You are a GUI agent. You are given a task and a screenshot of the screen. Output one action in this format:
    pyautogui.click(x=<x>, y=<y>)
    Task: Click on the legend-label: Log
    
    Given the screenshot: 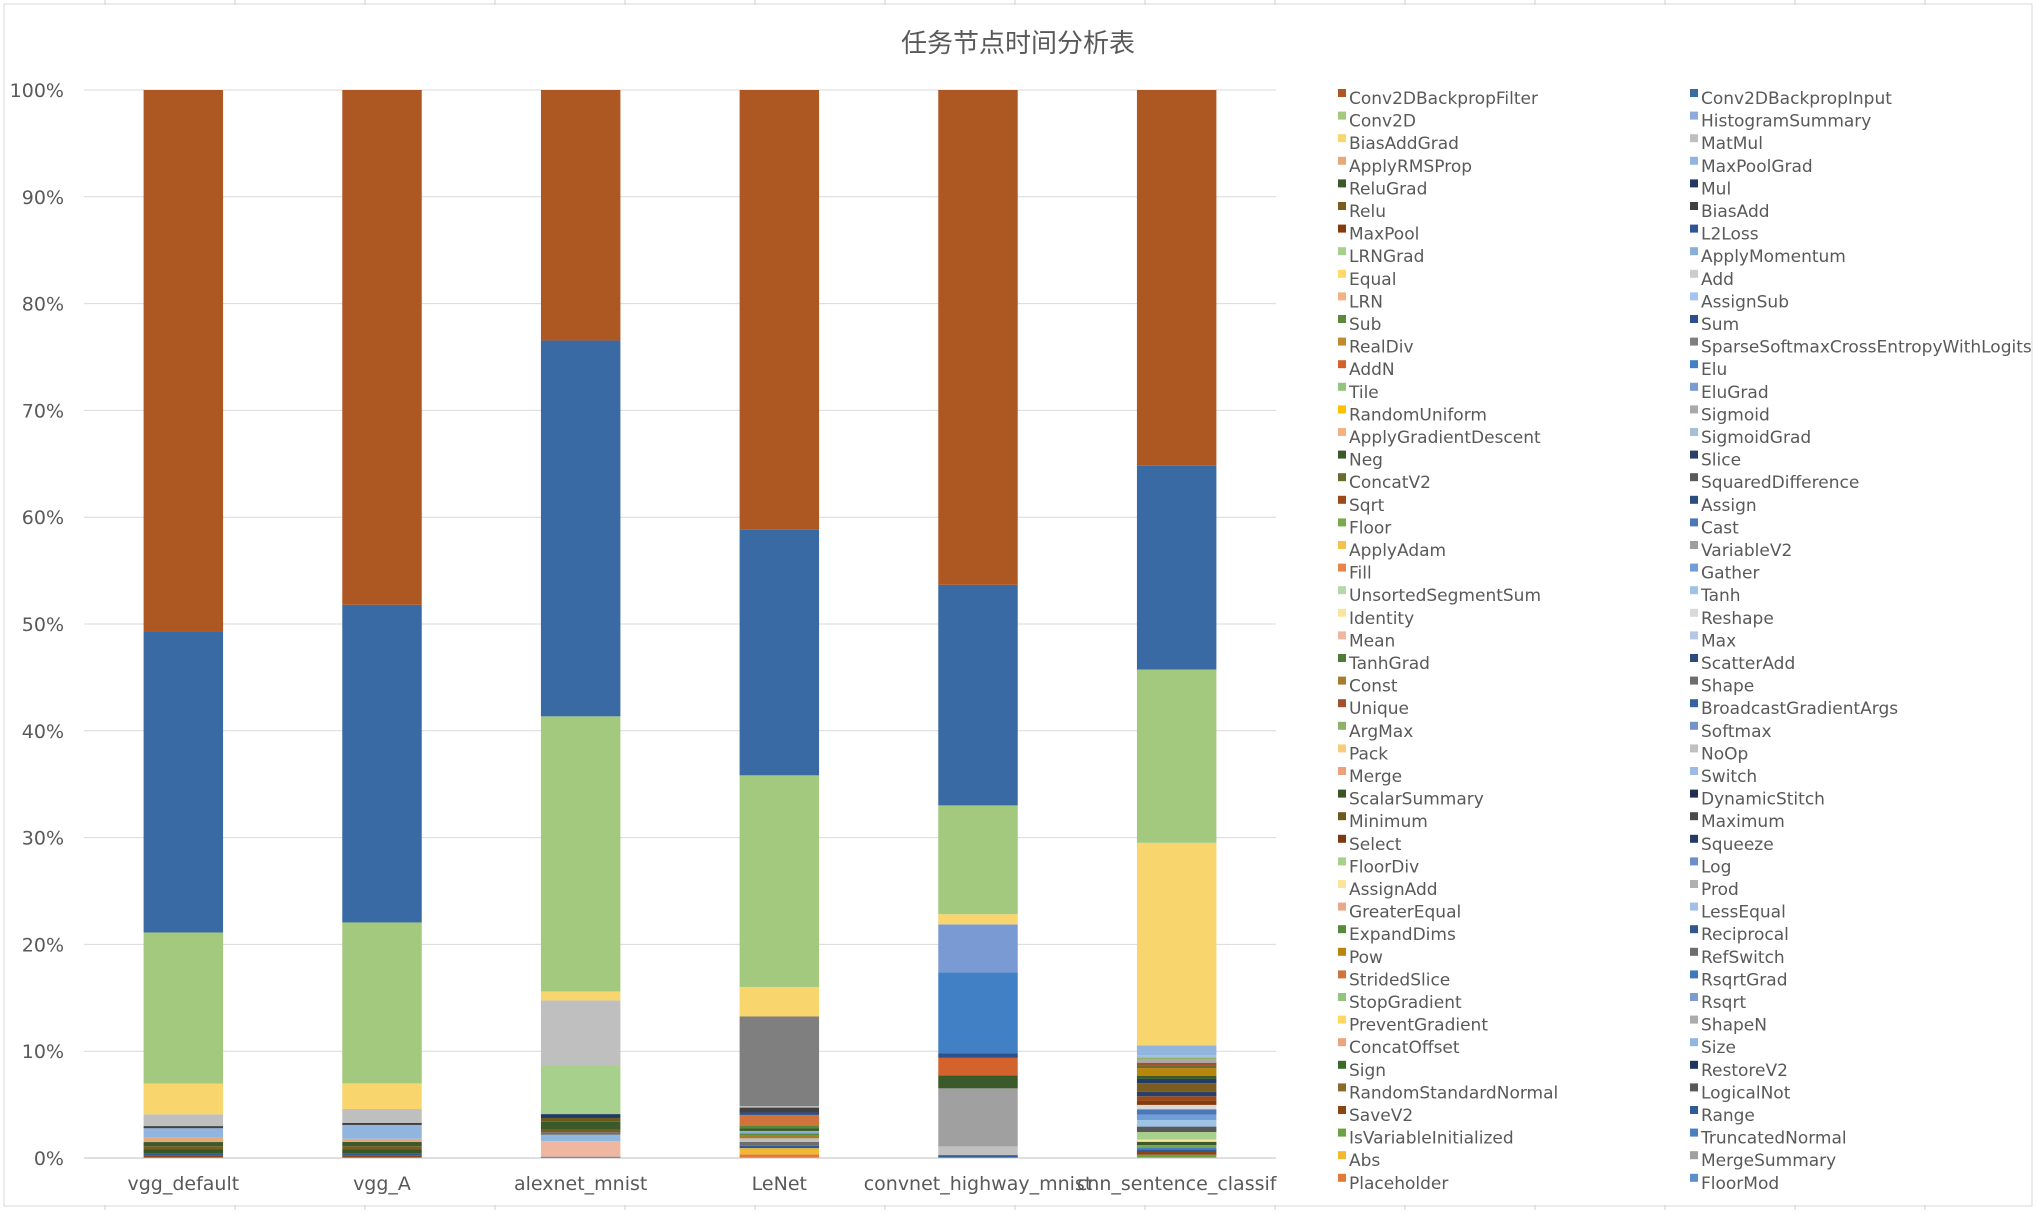 What is the action you would take?
    pyautogui.click(x=1716, y=867)
    